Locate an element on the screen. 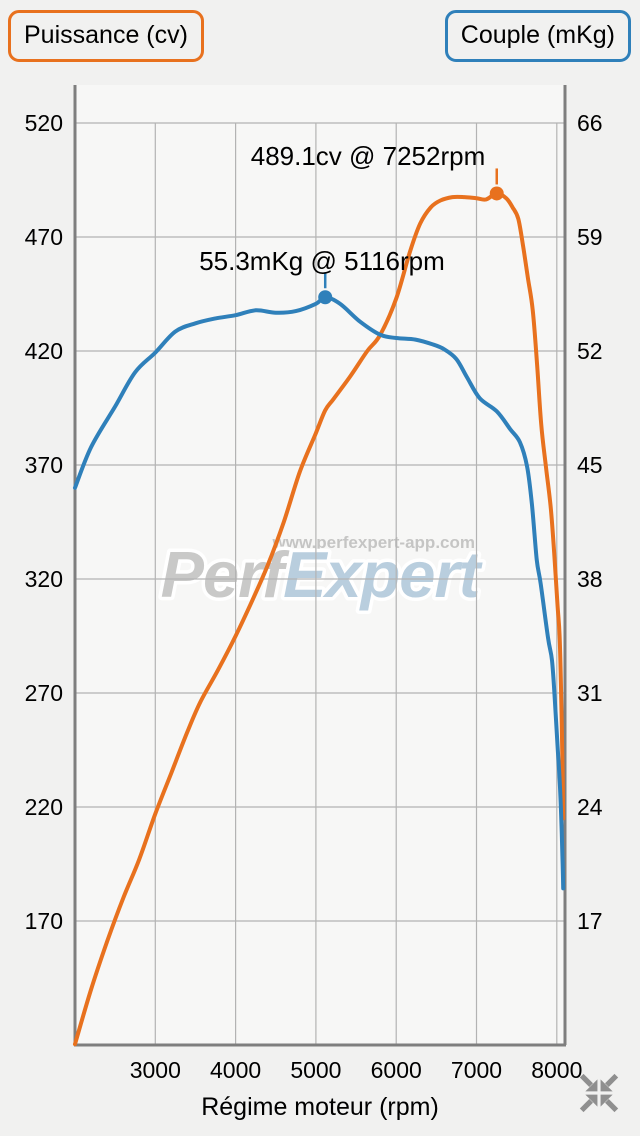  power-tick-label: 270 is located at coordinates (44, 693).